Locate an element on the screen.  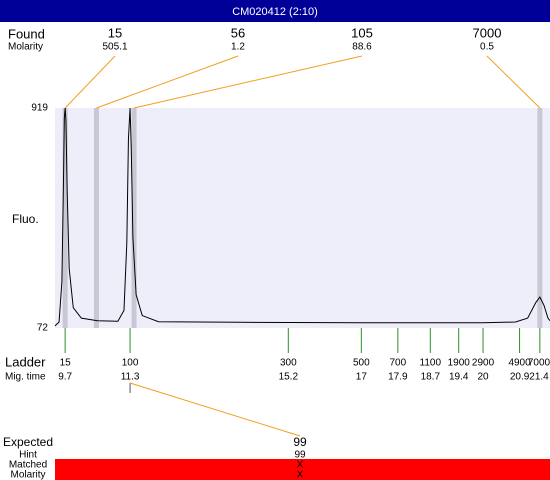
found-molarity: 0.5 is located at coordinates (487, 47).